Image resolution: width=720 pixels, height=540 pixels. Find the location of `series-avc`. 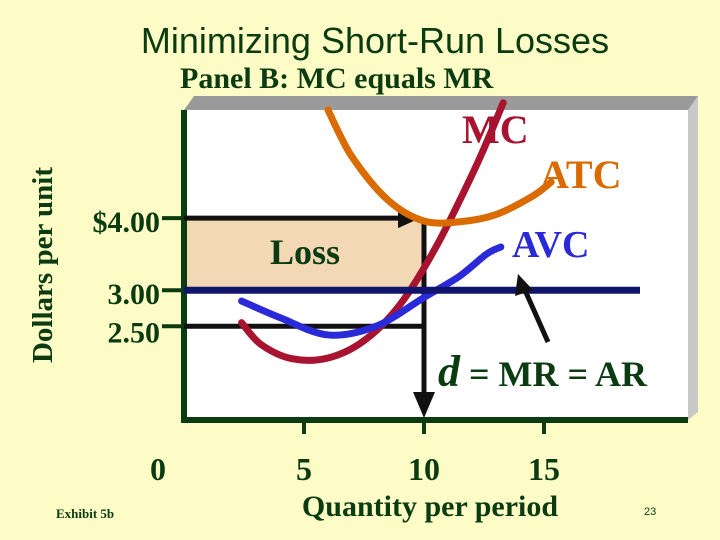

series-avc is located at coordinates (371, 291).